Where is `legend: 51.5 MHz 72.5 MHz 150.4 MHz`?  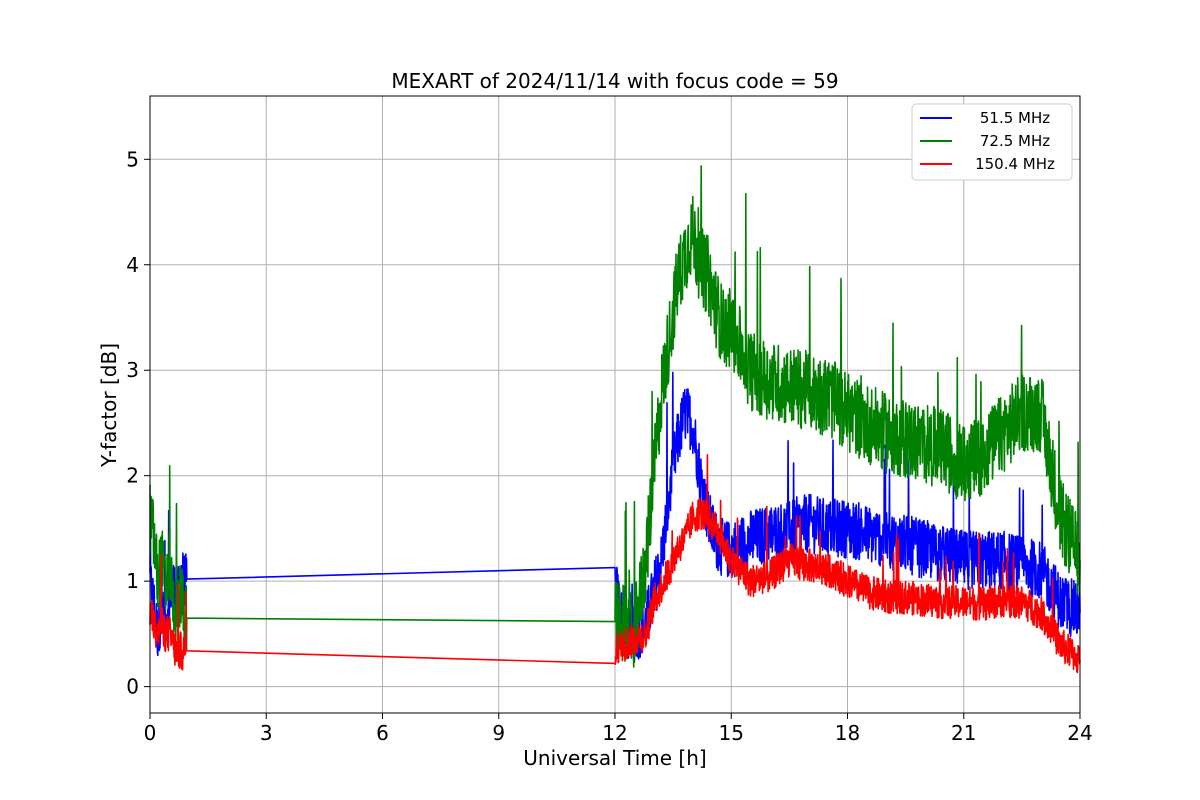
legend: 51.5 MHz 72.5 MHz 150.4 MHz is located at coordinates (992, 142).